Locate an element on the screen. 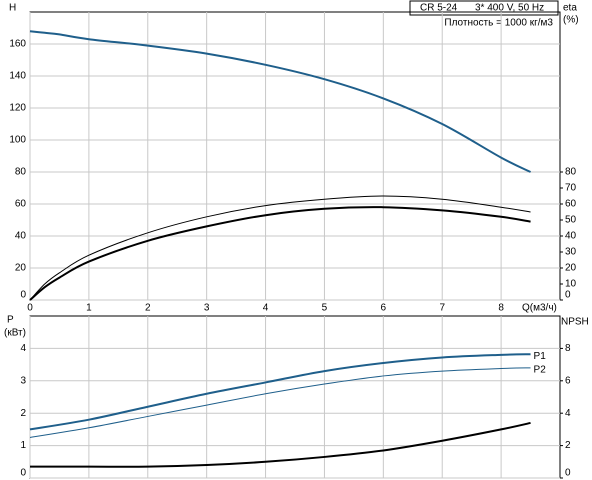  x-tick-label: 1 is located at coordinates (89, 308).